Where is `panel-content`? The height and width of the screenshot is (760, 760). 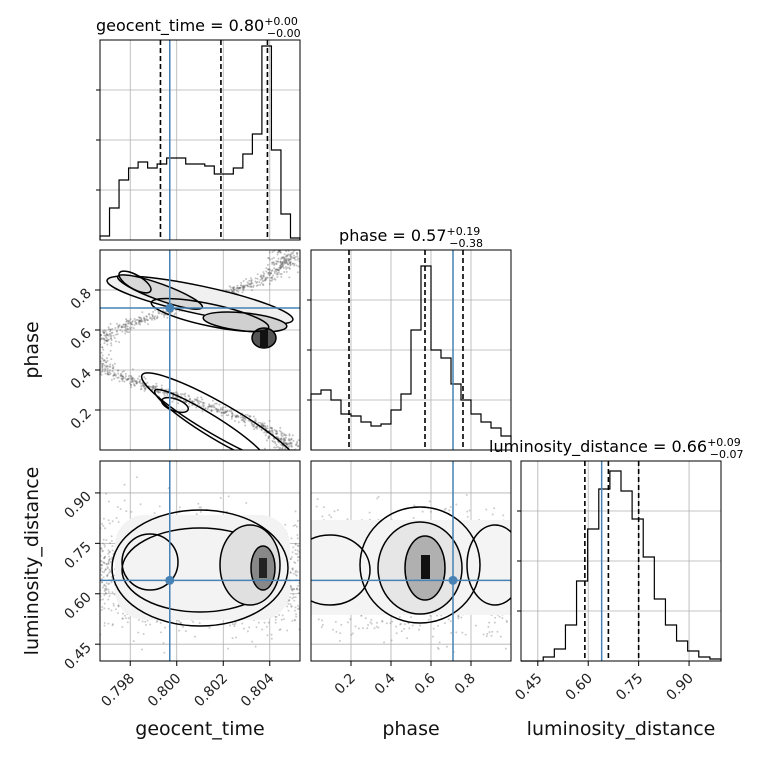 panel-content is located at coordinates (196, 350).